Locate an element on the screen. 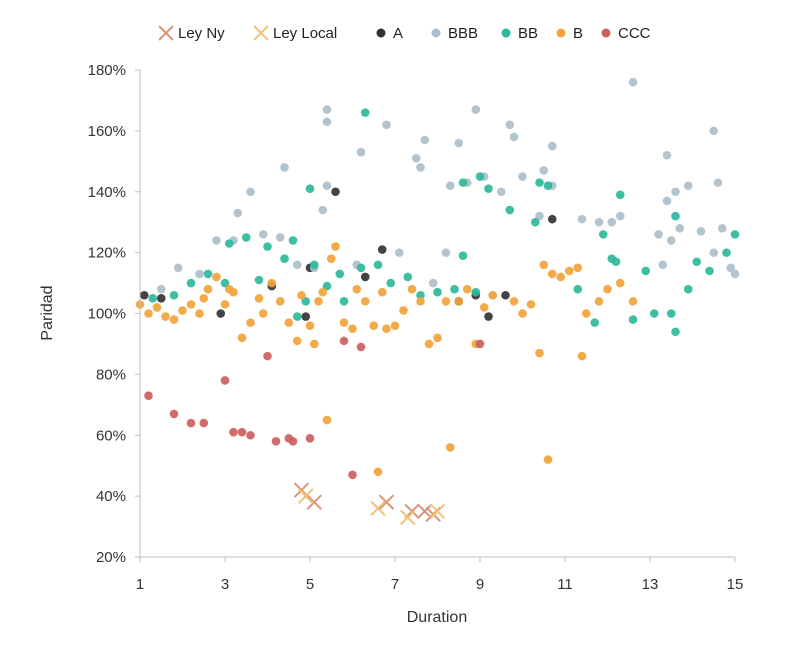 The image size is (800, 647). legend-item-ccc: CCC is located at coordinates (626, 33).